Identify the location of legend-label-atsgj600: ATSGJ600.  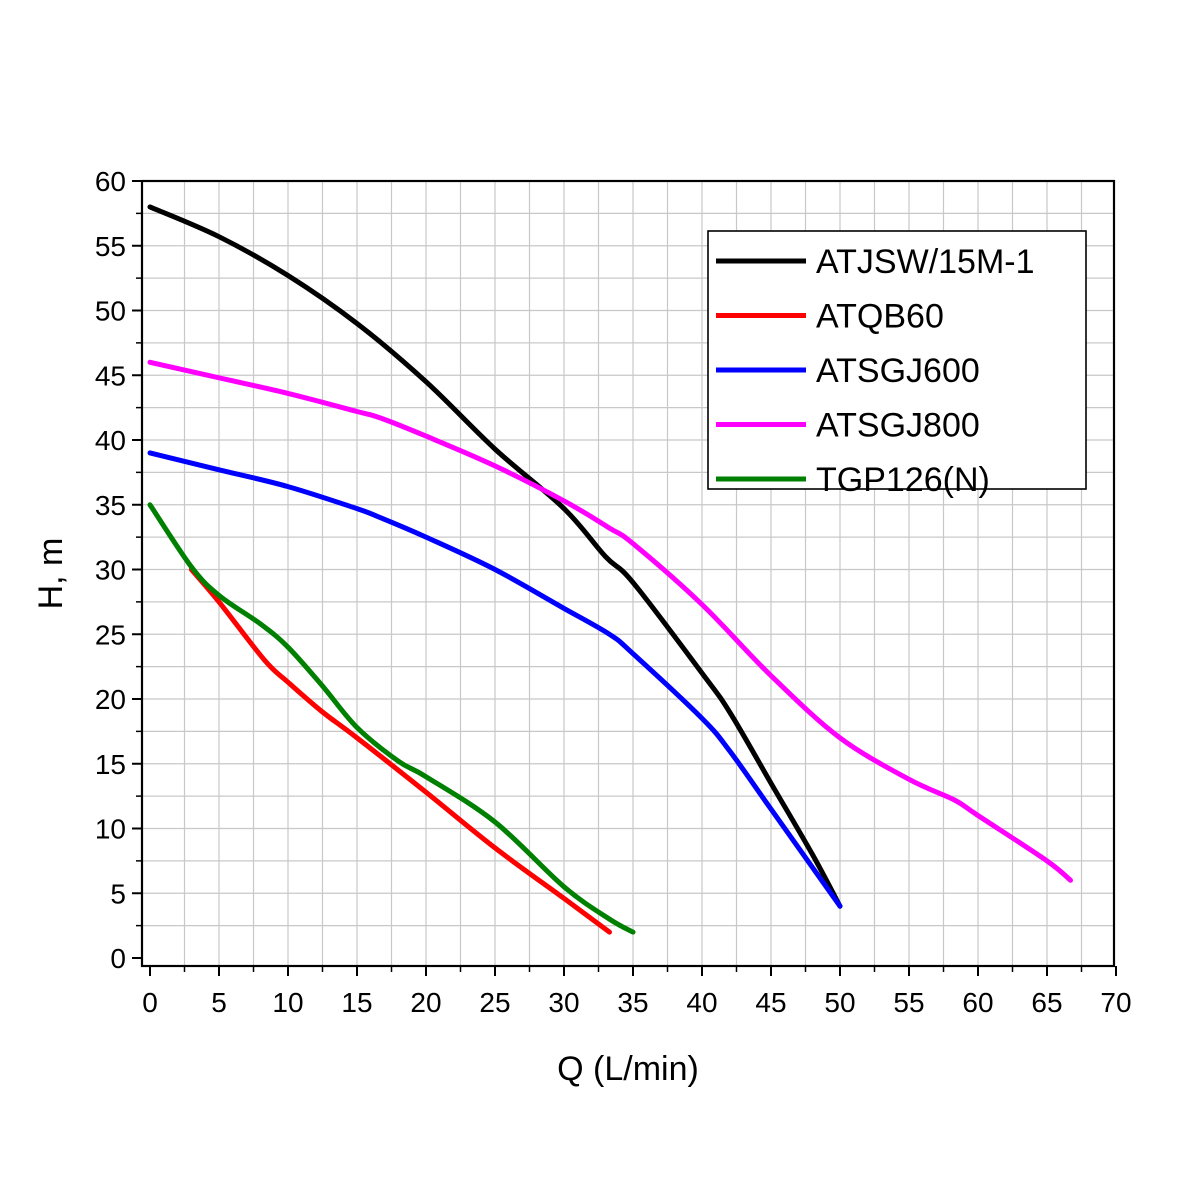
(898, 371).